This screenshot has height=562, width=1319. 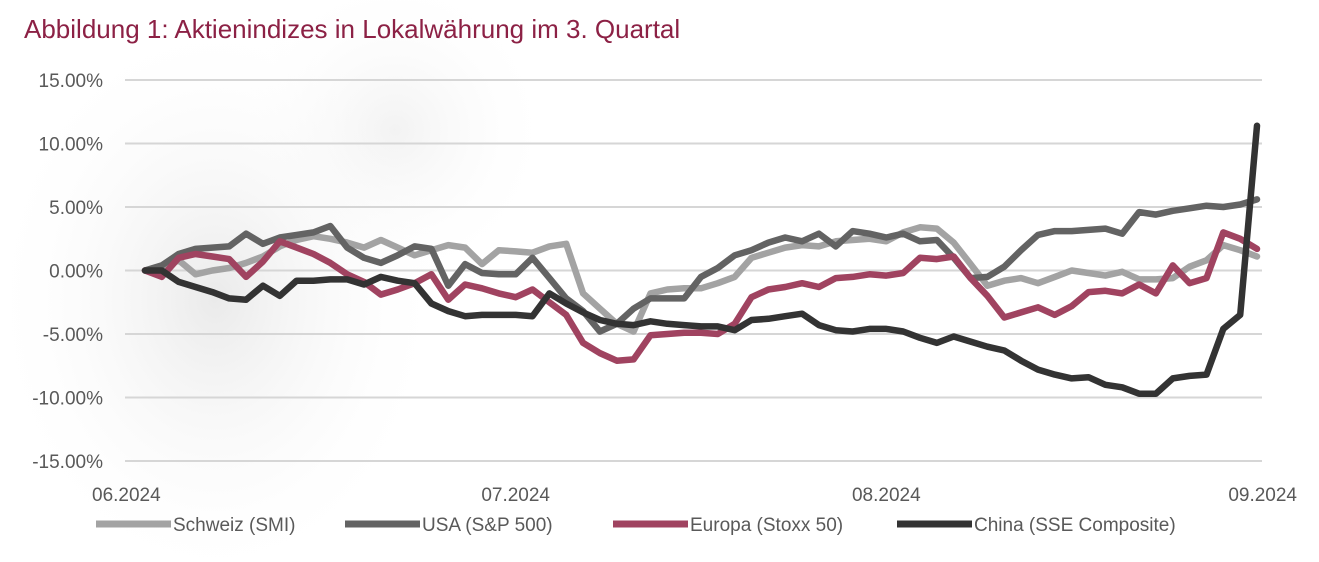 What do you see at coordinates (234, 525) in the screenshot?
I see `legend-label: Schweiz (SMI)` at bounding box center [234, 525].